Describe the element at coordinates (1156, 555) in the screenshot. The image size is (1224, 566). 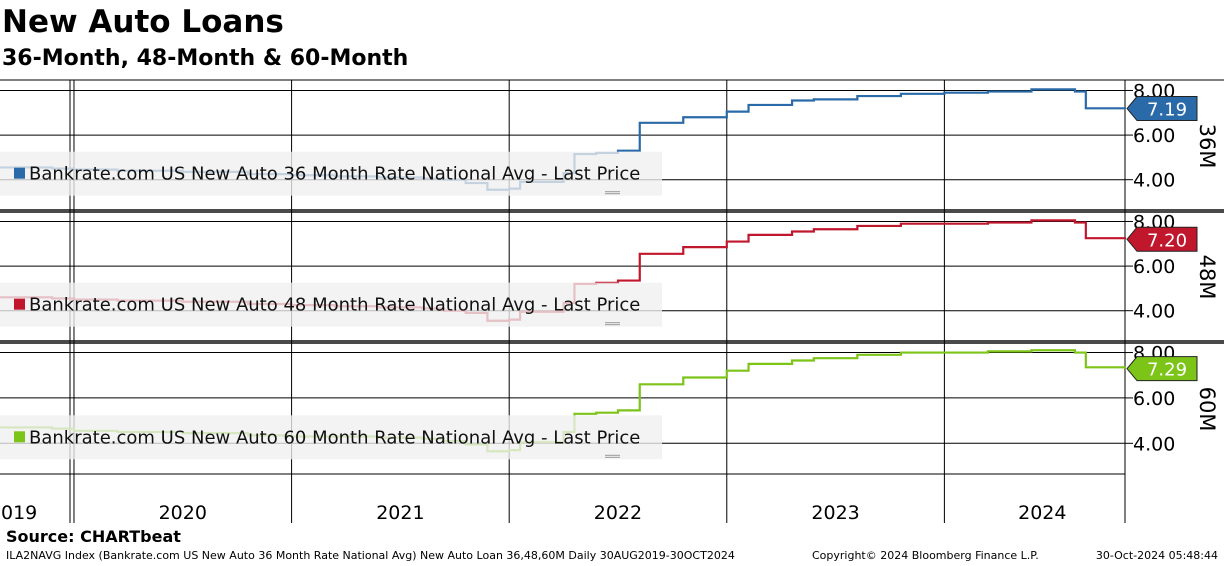
I see `timestamp-text: 30-Oct-2024 05:48:44` at that location.